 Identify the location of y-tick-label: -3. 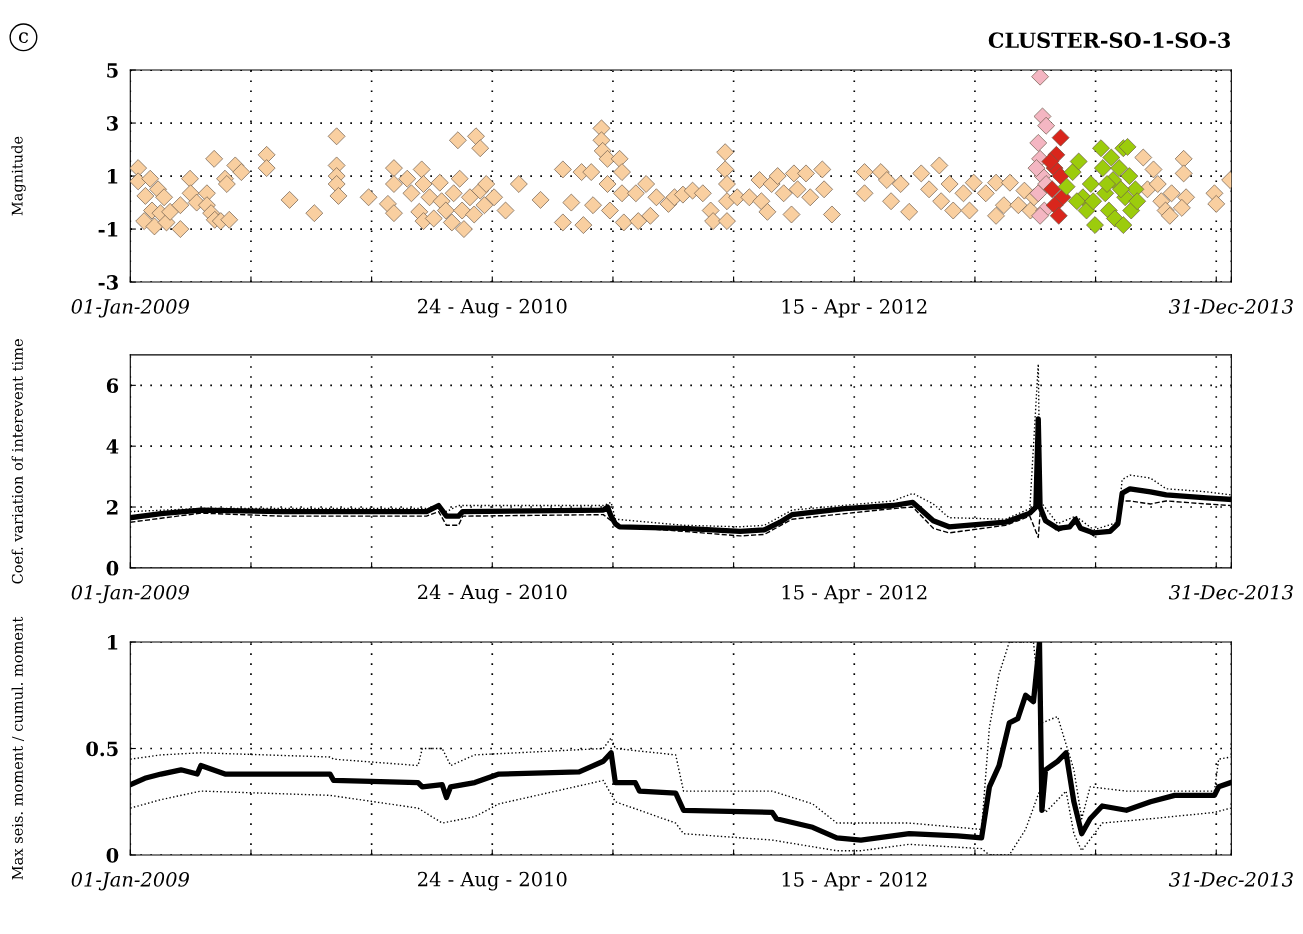
(108, 282).